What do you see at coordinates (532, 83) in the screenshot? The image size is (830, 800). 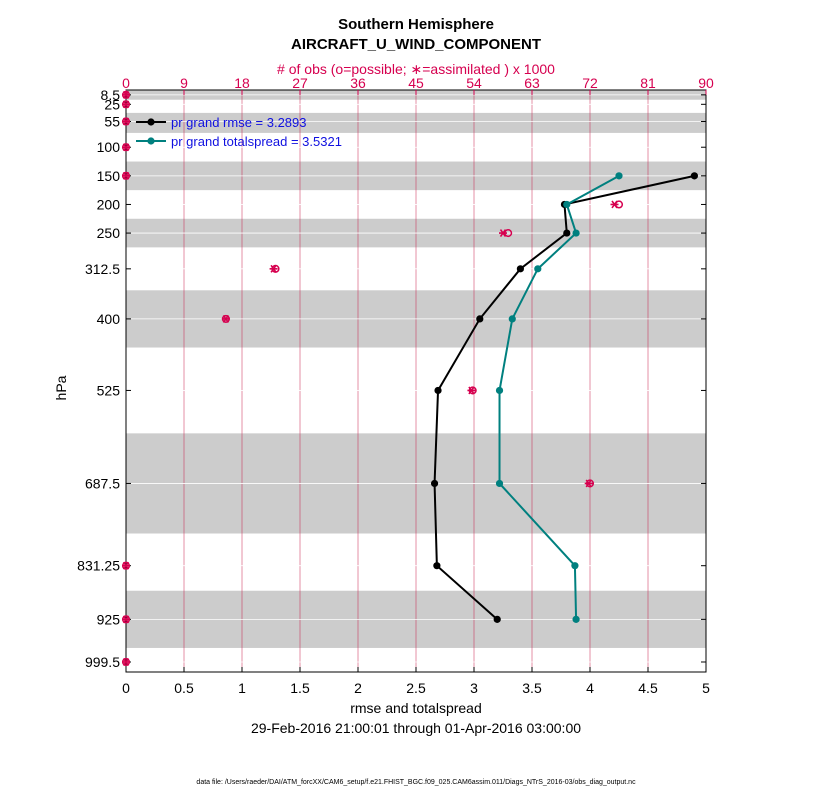 I see `top-tick-label: 63` at bounding box center [532, 83].